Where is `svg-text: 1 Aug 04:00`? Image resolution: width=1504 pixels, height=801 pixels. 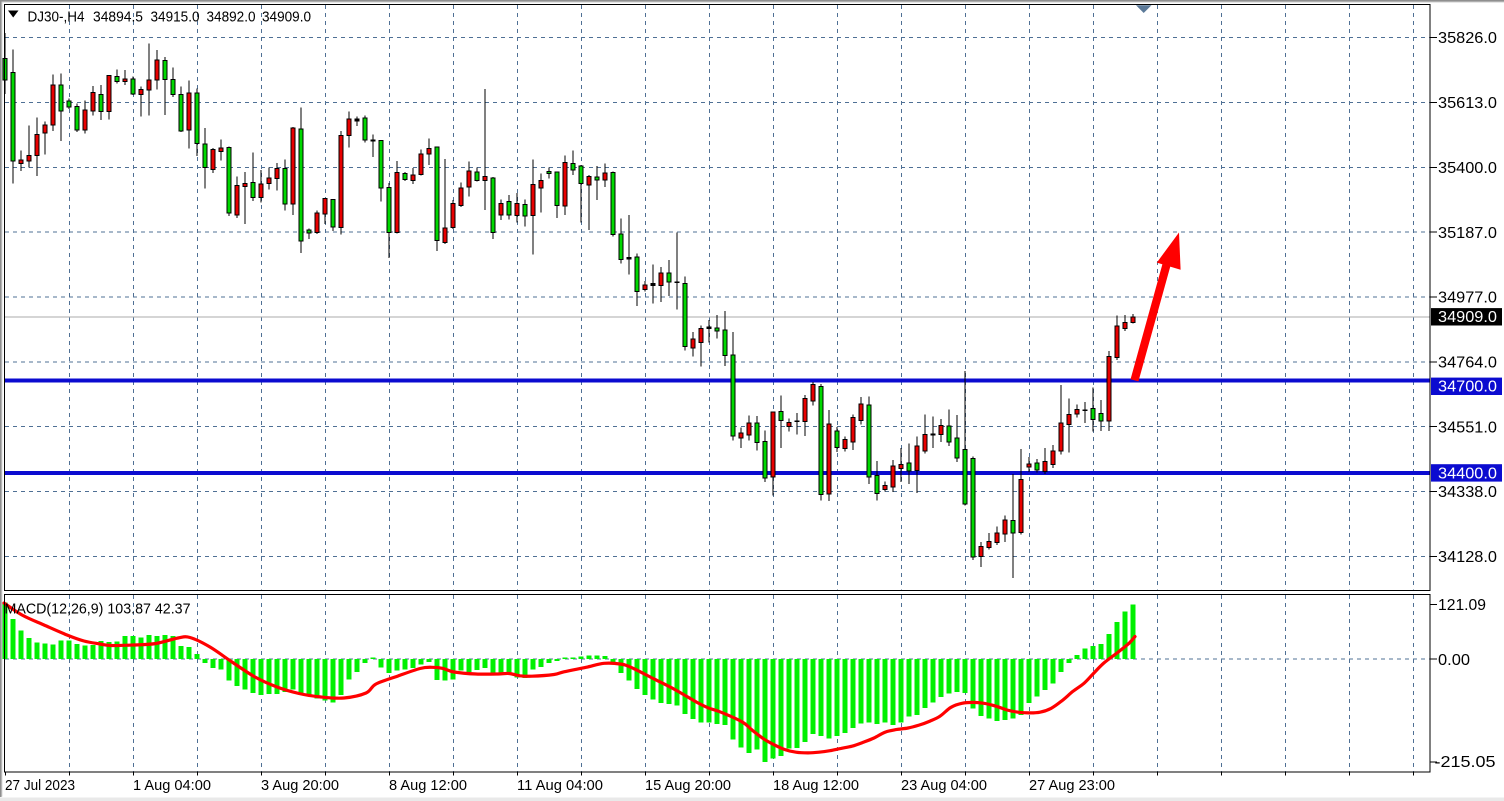
svg-text: 1 Aug 04:00 is located at coordinates (172, 786).